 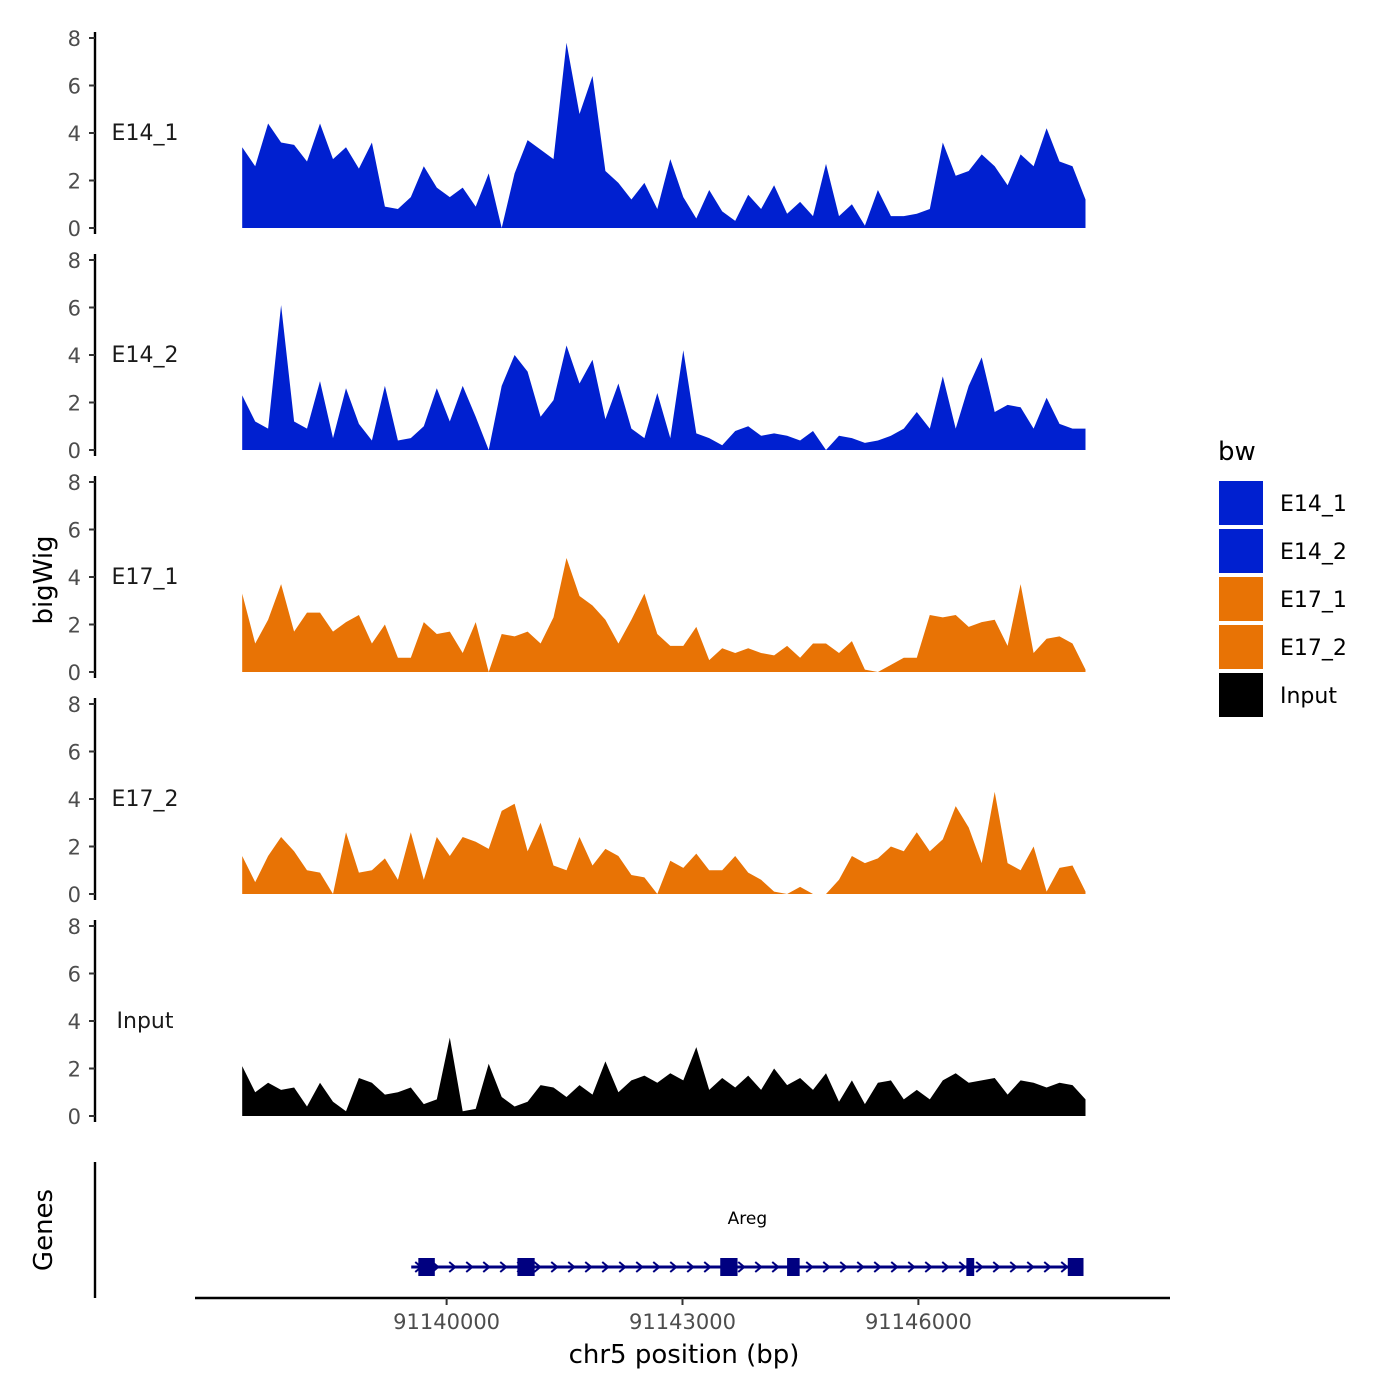 I want to click on y-tick-label-input-4: 4, so click(x=74, y=1022).